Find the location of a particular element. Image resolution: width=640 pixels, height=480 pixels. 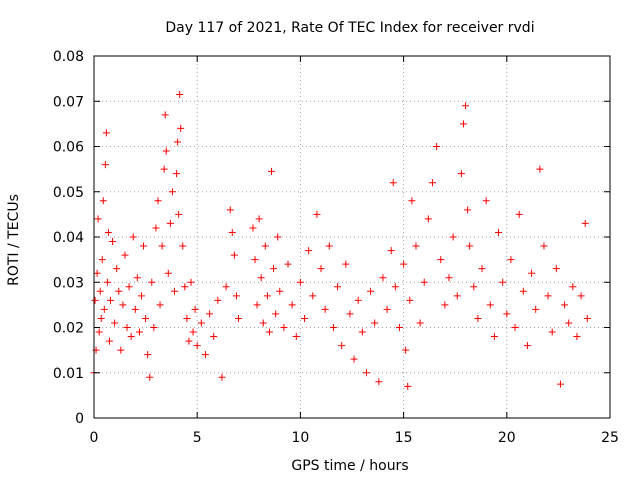

y-axis-label: ROTI / TECUs is located at coordinates (14, 240).